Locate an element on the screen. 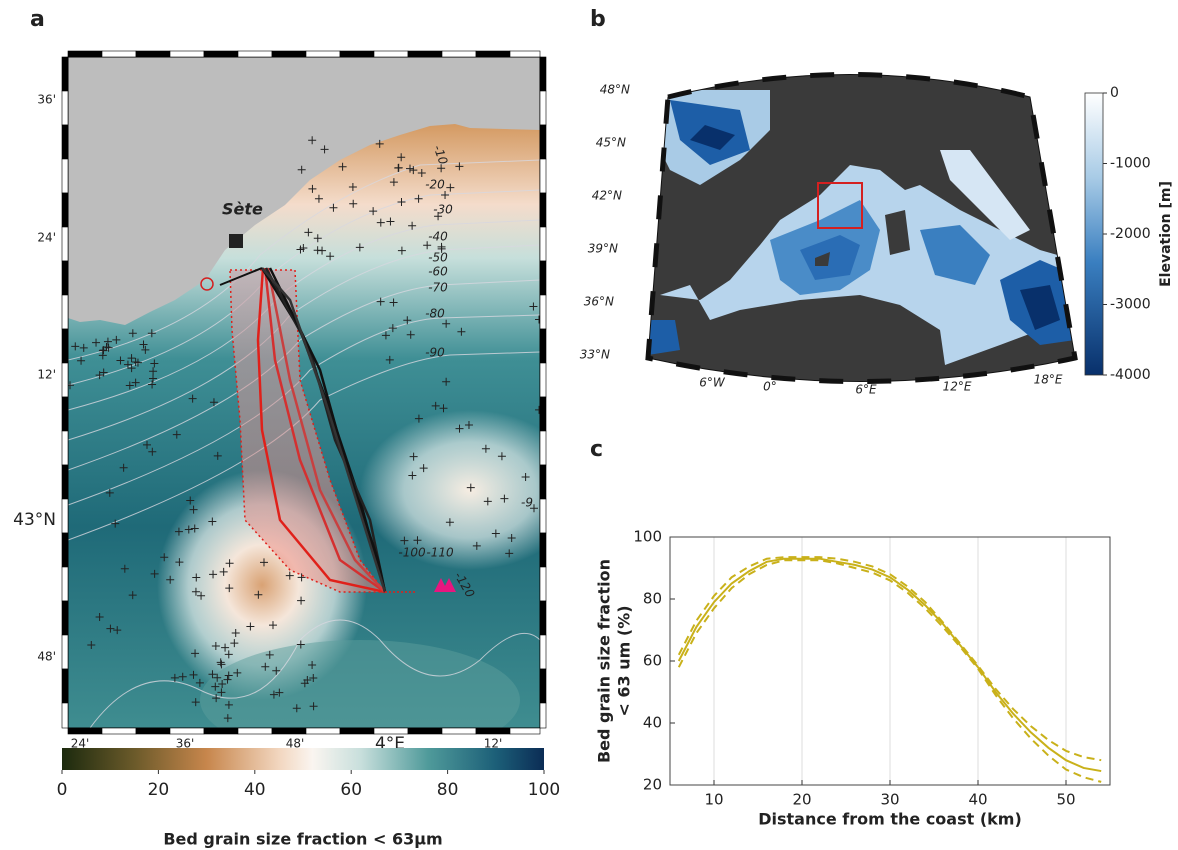 This screenshot has height=850, width=1178. lat-label: 45°N is located at coordinates (611, 143).